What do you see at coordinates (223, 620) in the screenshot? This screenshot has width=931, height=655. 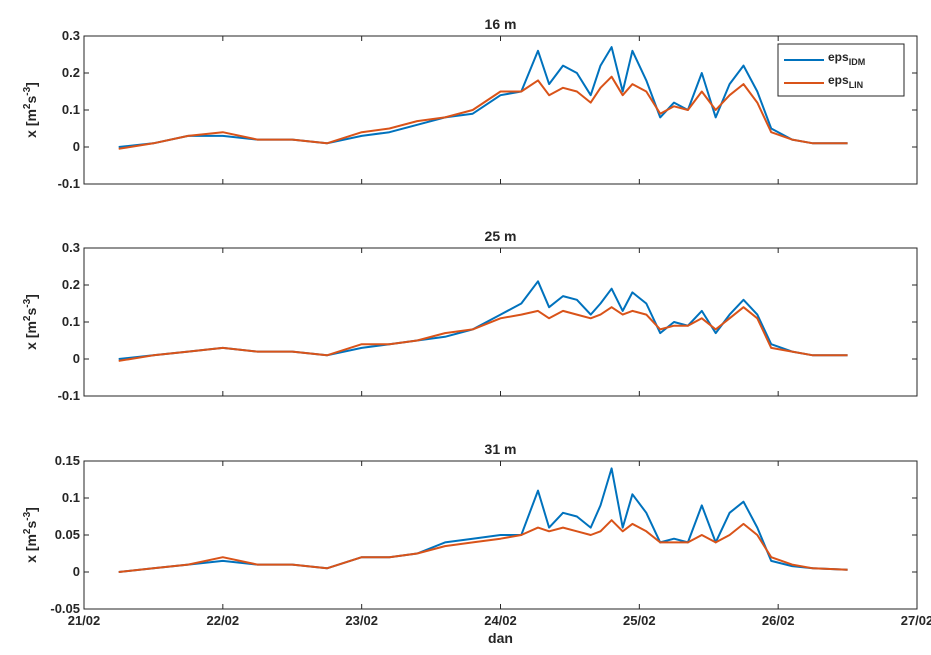 I see `x-tick-label: 22/02` at bounding box center [223, 620].